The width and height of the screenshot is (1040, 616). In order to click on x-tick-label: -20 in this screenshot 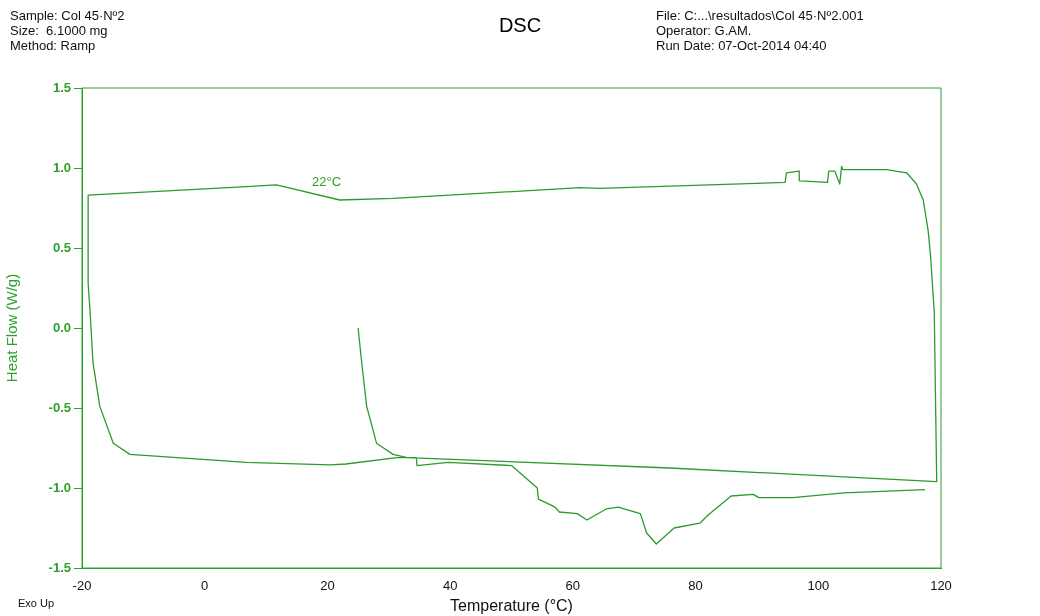, I will do `click(82, 586)`.